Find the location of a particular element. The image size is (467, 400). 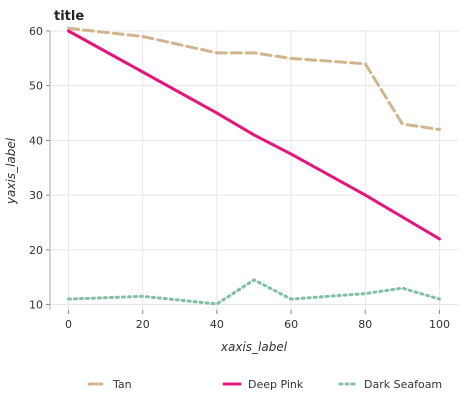

chart-title: title is located at coordinates (69, 16).